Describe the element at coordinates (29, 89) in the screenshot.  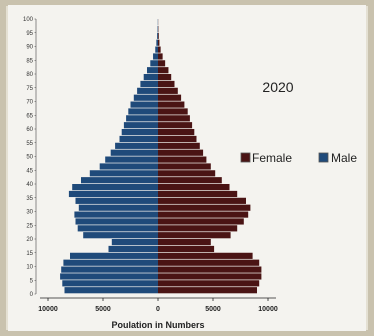
I see `y-tick-label: 75` at that location.